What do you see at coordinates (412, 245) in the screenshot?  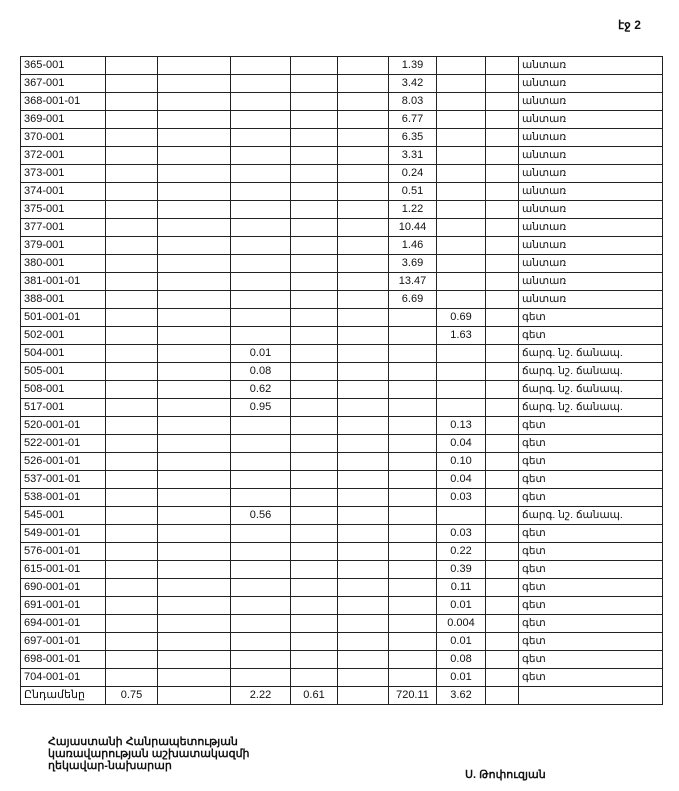 I see `cell-c6: 1.46` at bounding box center [412, 245].